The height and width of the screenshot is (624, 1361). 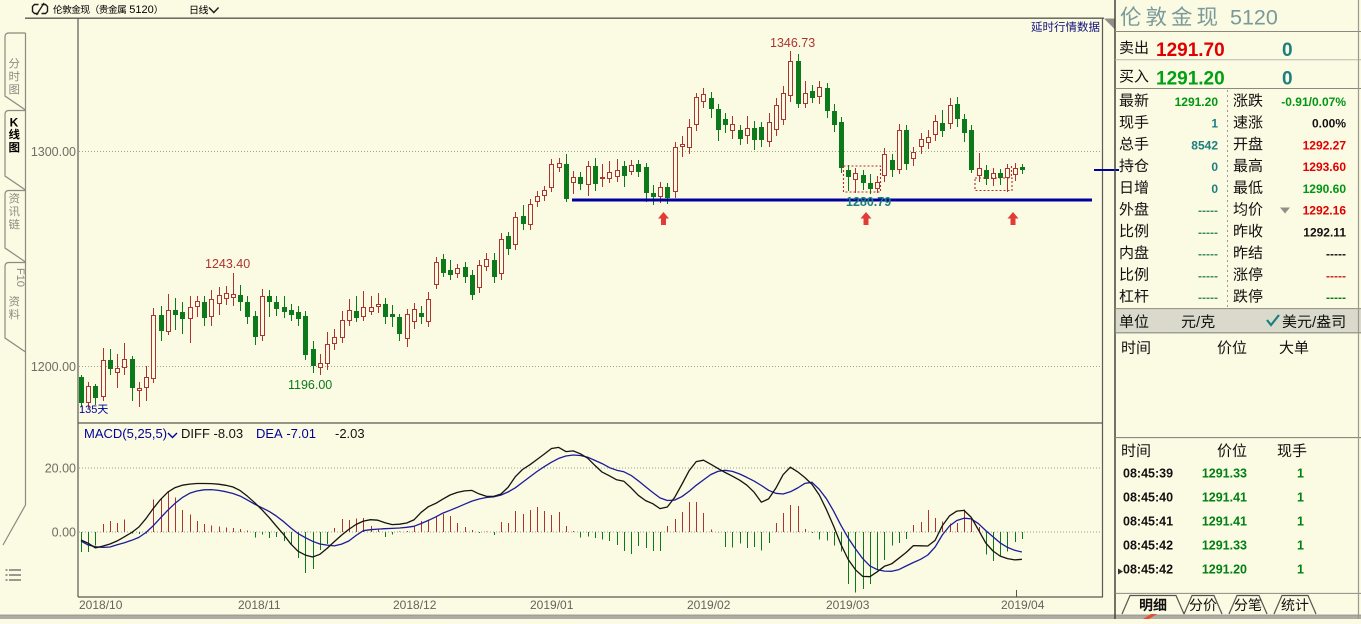 What do you see at coordinates (259, 605) in the screenshot?
I see `svg-text: 2018/11` at bounding box center [259, 605].